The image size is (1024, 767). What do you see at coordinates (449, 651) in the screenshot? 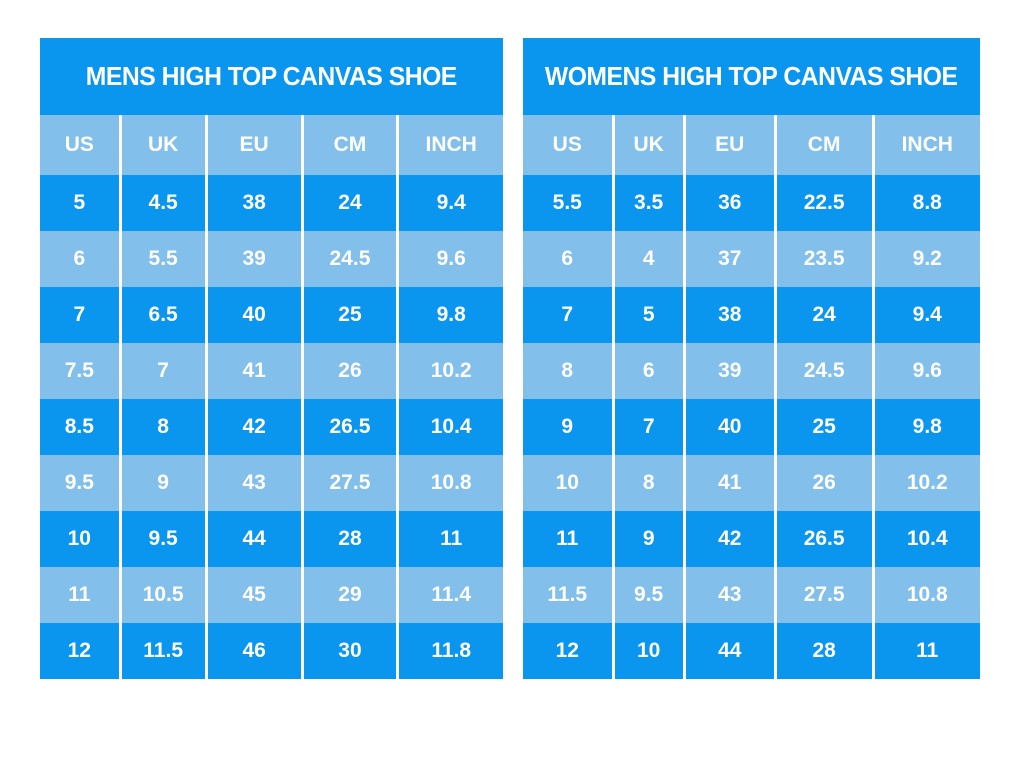
I see `size-cell: 11.8` at bounding box center [449, 651].